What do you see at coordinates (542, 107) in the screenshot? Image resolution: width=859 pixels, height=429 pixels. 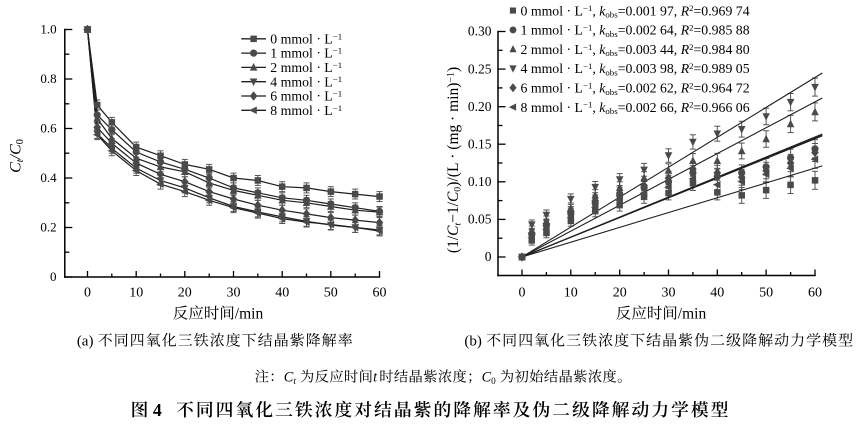 I see `svg-text: 8 mmol` at bounding box center [542, 107].